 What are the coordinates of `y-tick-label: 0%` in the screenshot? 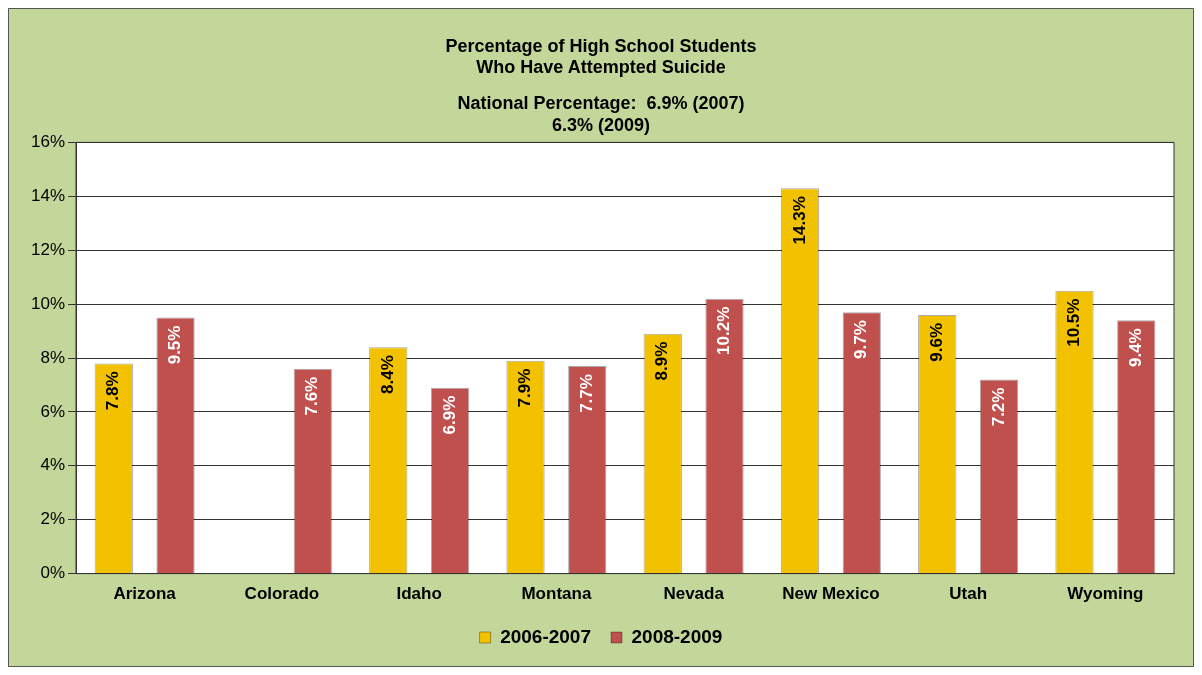 It's located at (53, 573).